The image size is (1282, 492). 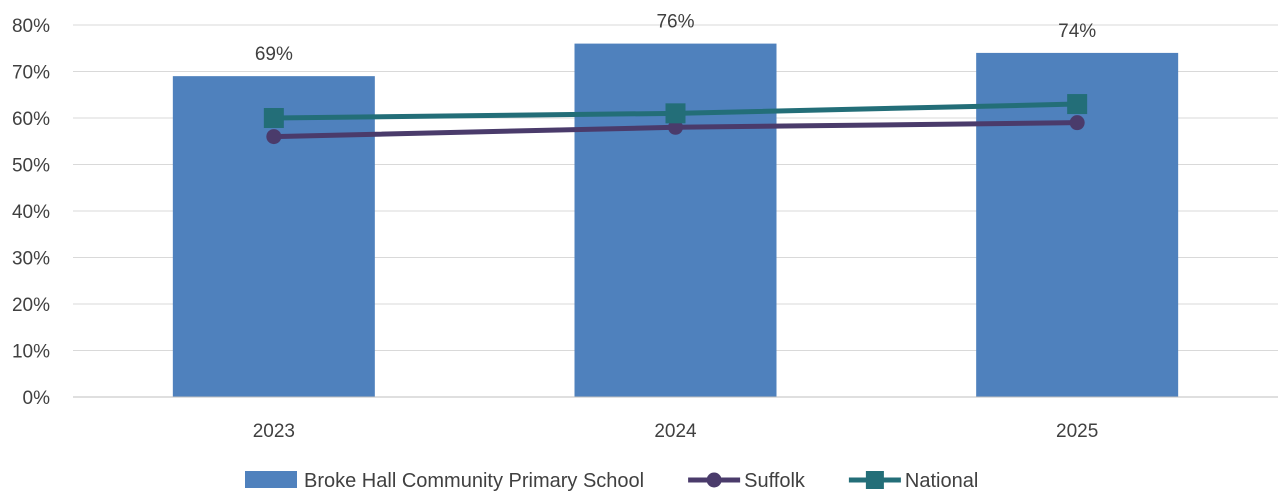 I want to click on legend-label: Broke Hall Community Primary School, so click(x=474, y=481).